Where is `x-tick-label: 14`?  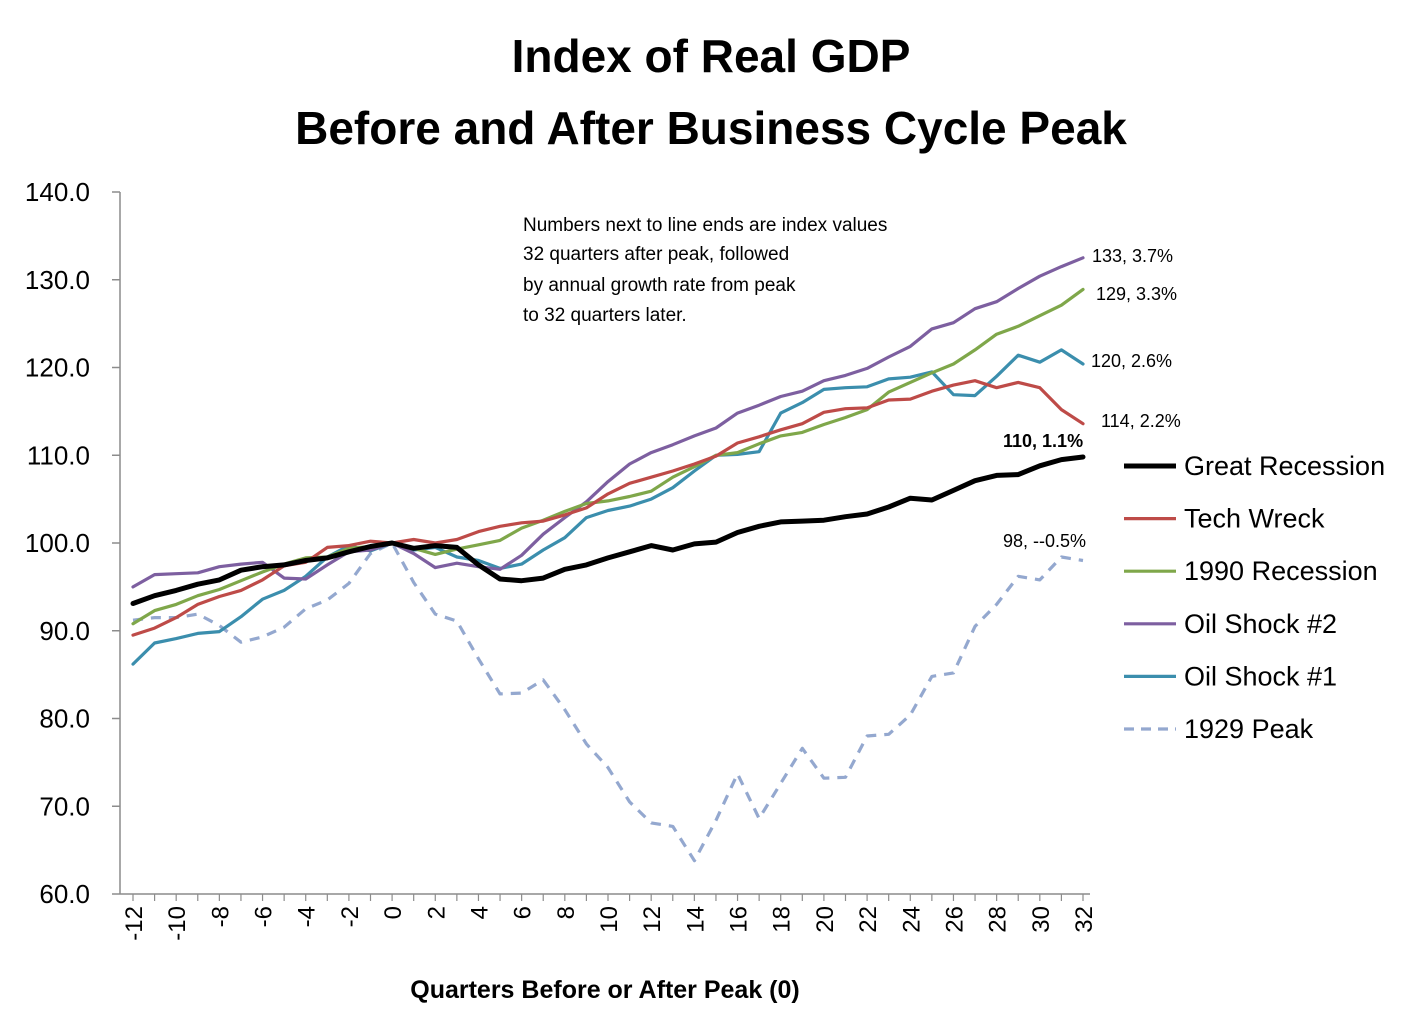
x-tick-label: 14 is located at coordinates (695, 919).